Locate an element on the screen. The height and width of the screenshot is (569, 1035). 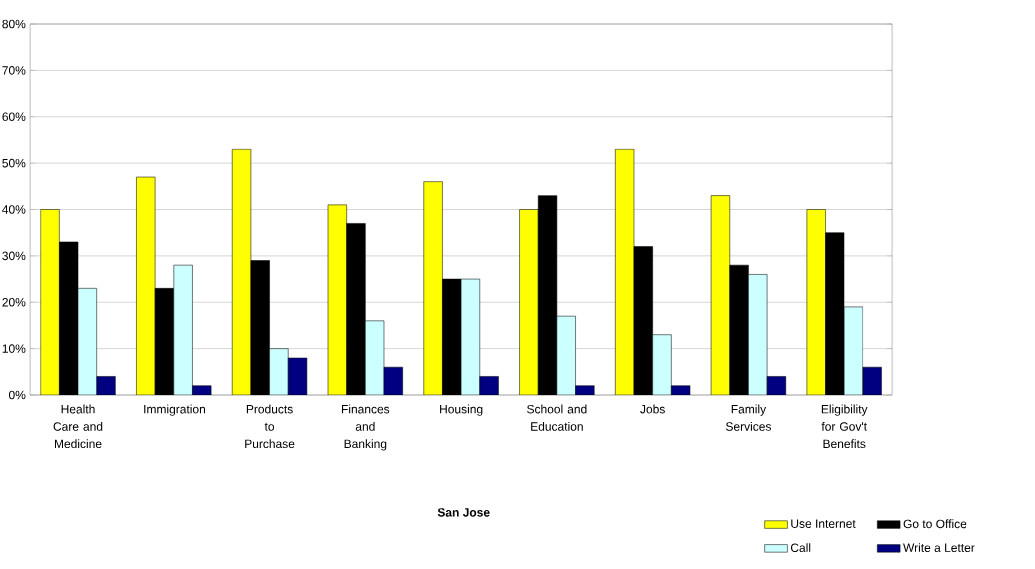
legend-label: Write a Letter is located at coordinates (939, 547).